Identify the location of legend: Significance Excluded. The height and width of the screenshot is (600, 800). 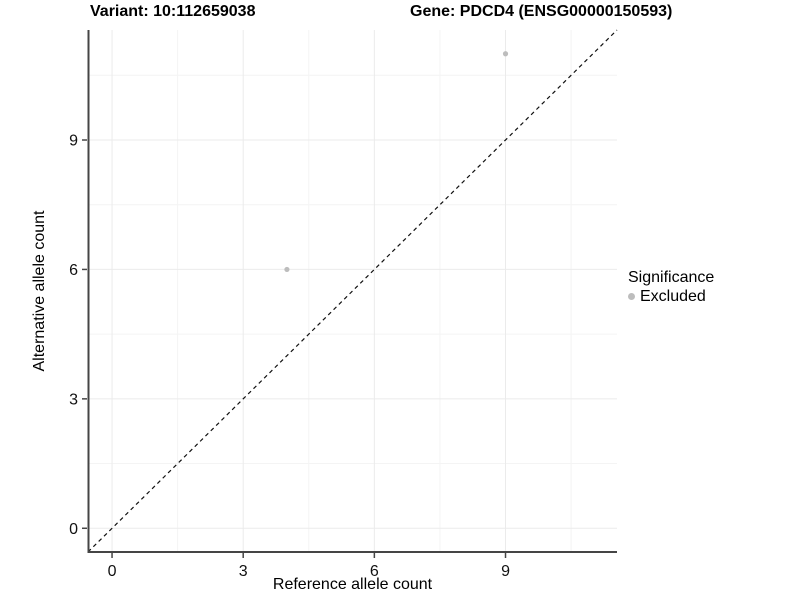
(671, 287).